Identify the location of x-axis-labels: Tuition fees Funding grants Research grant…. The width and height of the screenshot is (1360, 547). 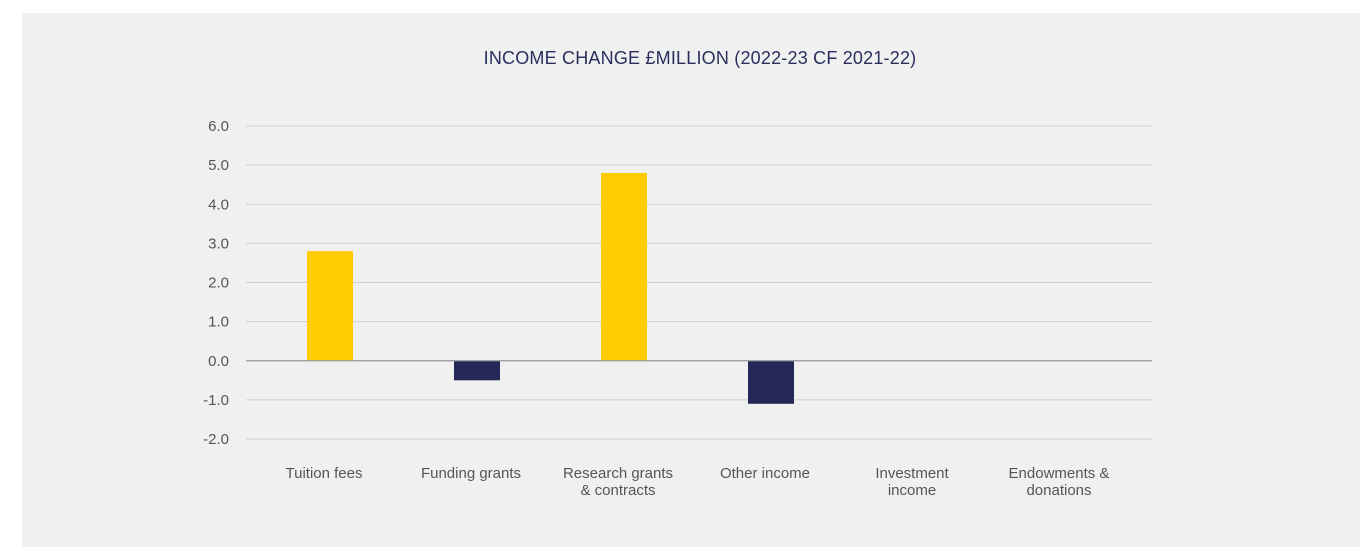
(698, 482).